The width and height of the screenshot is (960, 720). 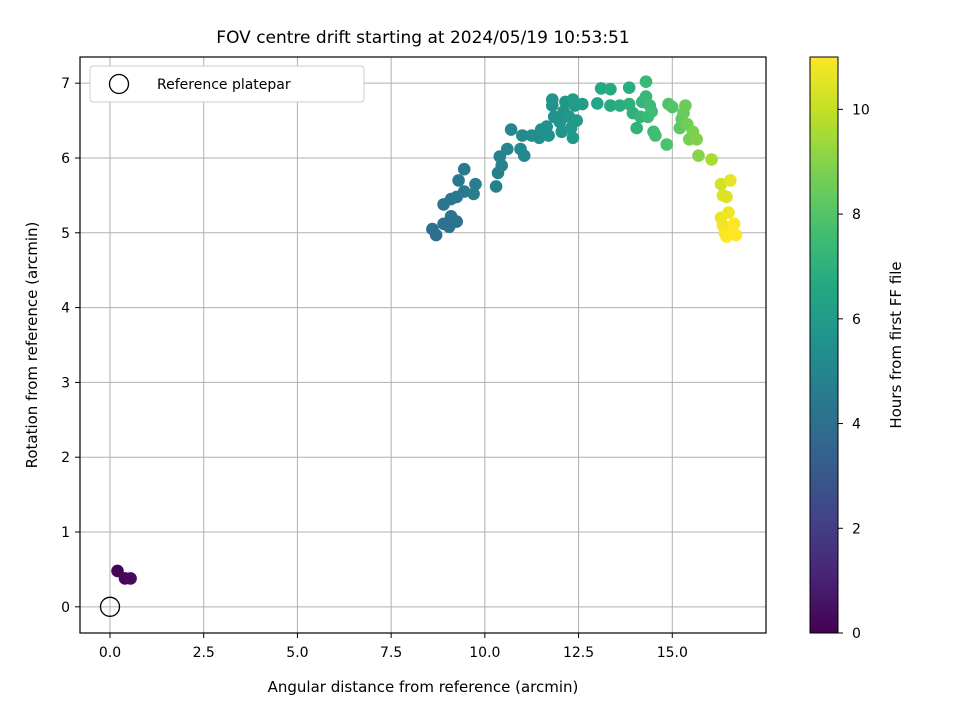 What do you see at coordinates (856, 529) in the screenshot?
I see `colorbar-tick-label: 2` at bounding box center [856, 529].